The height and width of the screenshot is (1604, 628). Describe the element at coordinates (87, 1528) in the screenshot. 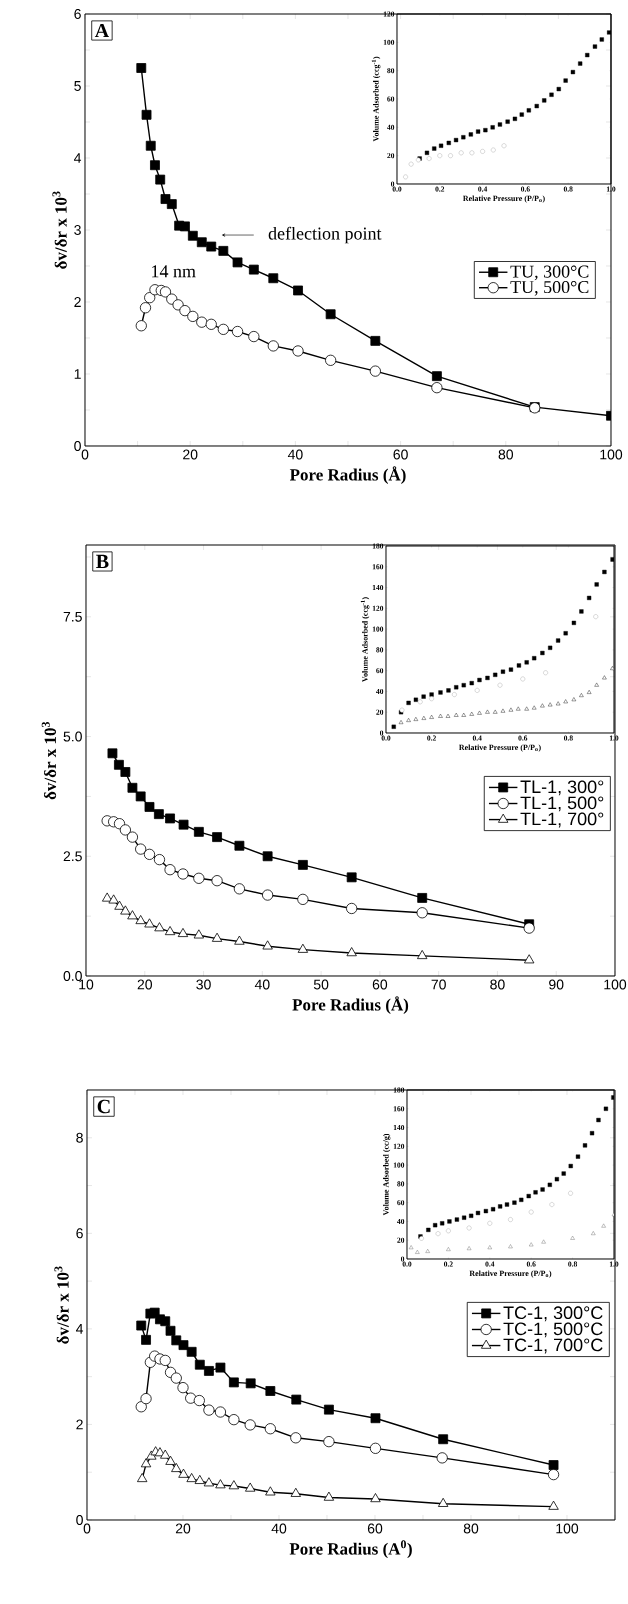

I see `x-tick-label: 0` at that location.